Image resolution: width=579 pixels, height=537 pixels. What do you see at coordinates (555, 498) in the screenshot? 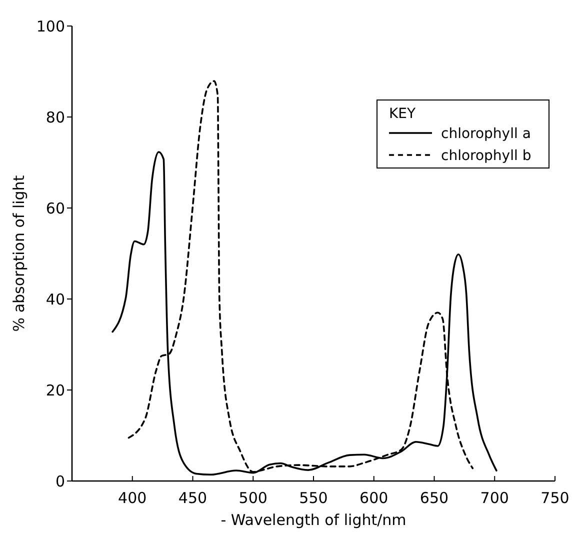
I see `x-tick-label: 750` at bounding box center [555, 498].